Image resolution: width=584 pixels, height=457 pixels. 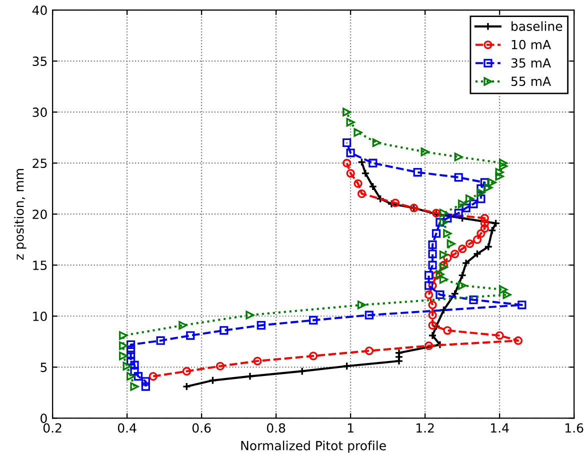 What do you see at coordinates (40, 317) in the screenshot?
I see `y-tick-label: 10` at bounding box center [40, 317].